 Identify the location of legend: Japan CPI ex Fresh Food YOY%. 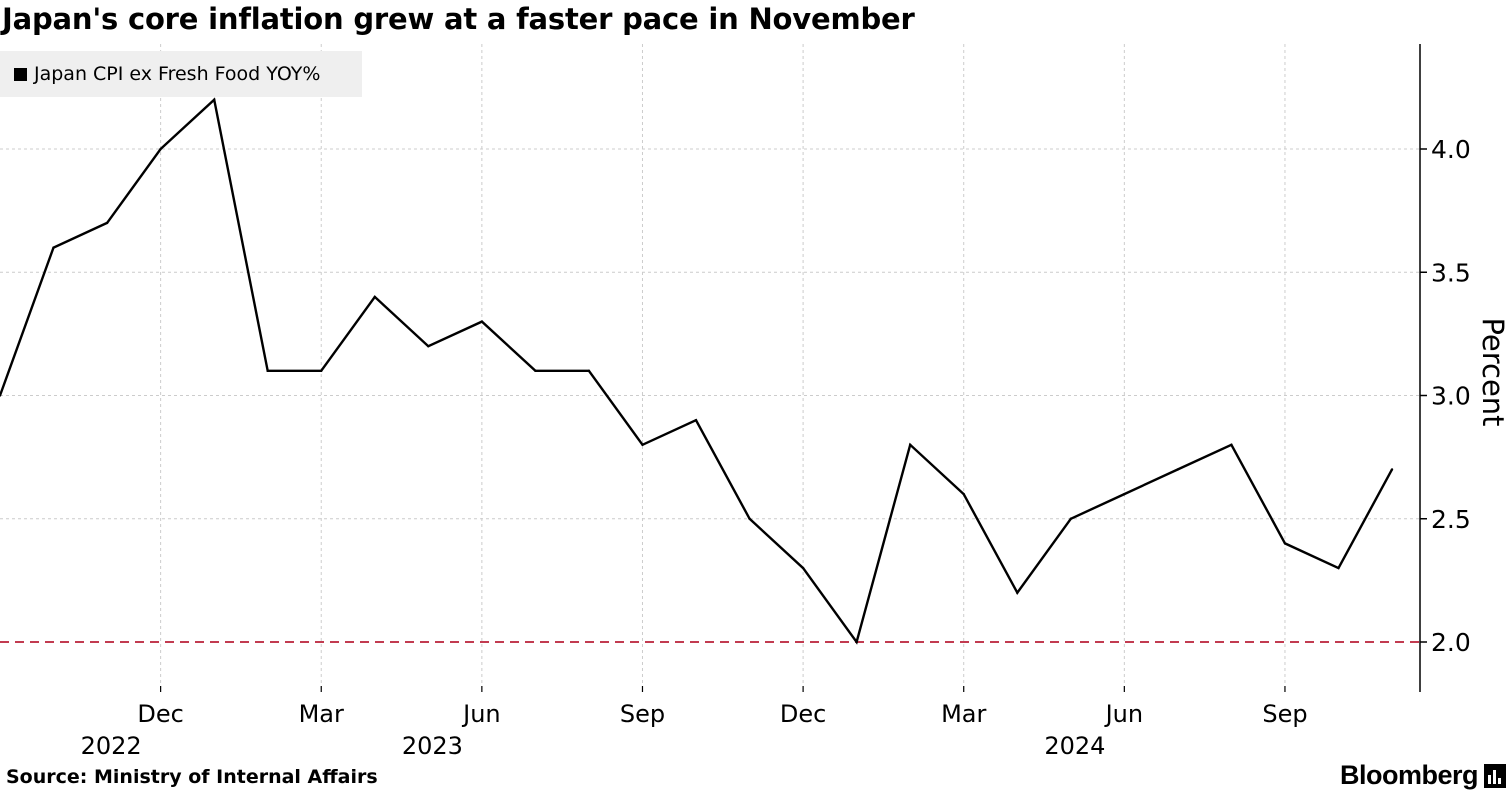
(181, 74).